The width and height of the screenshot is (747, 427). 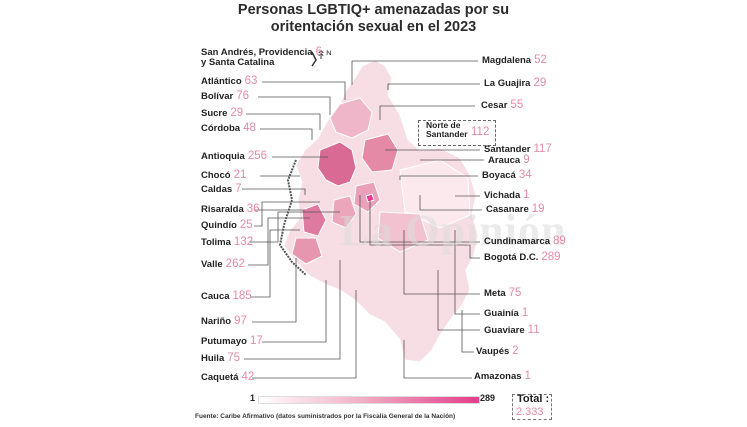 I want to click on label-arauca: Arauca 9, so click(x=509, y=160).